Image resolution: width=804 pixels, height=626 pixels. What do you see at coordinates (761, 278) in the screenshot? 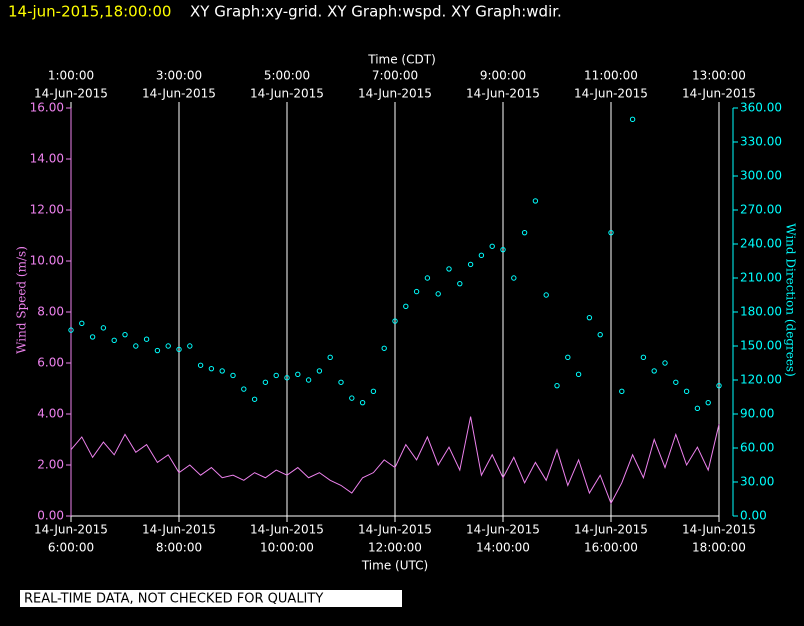
I see `y2-tick-label: 210.00` at bounding box center [761, 278].